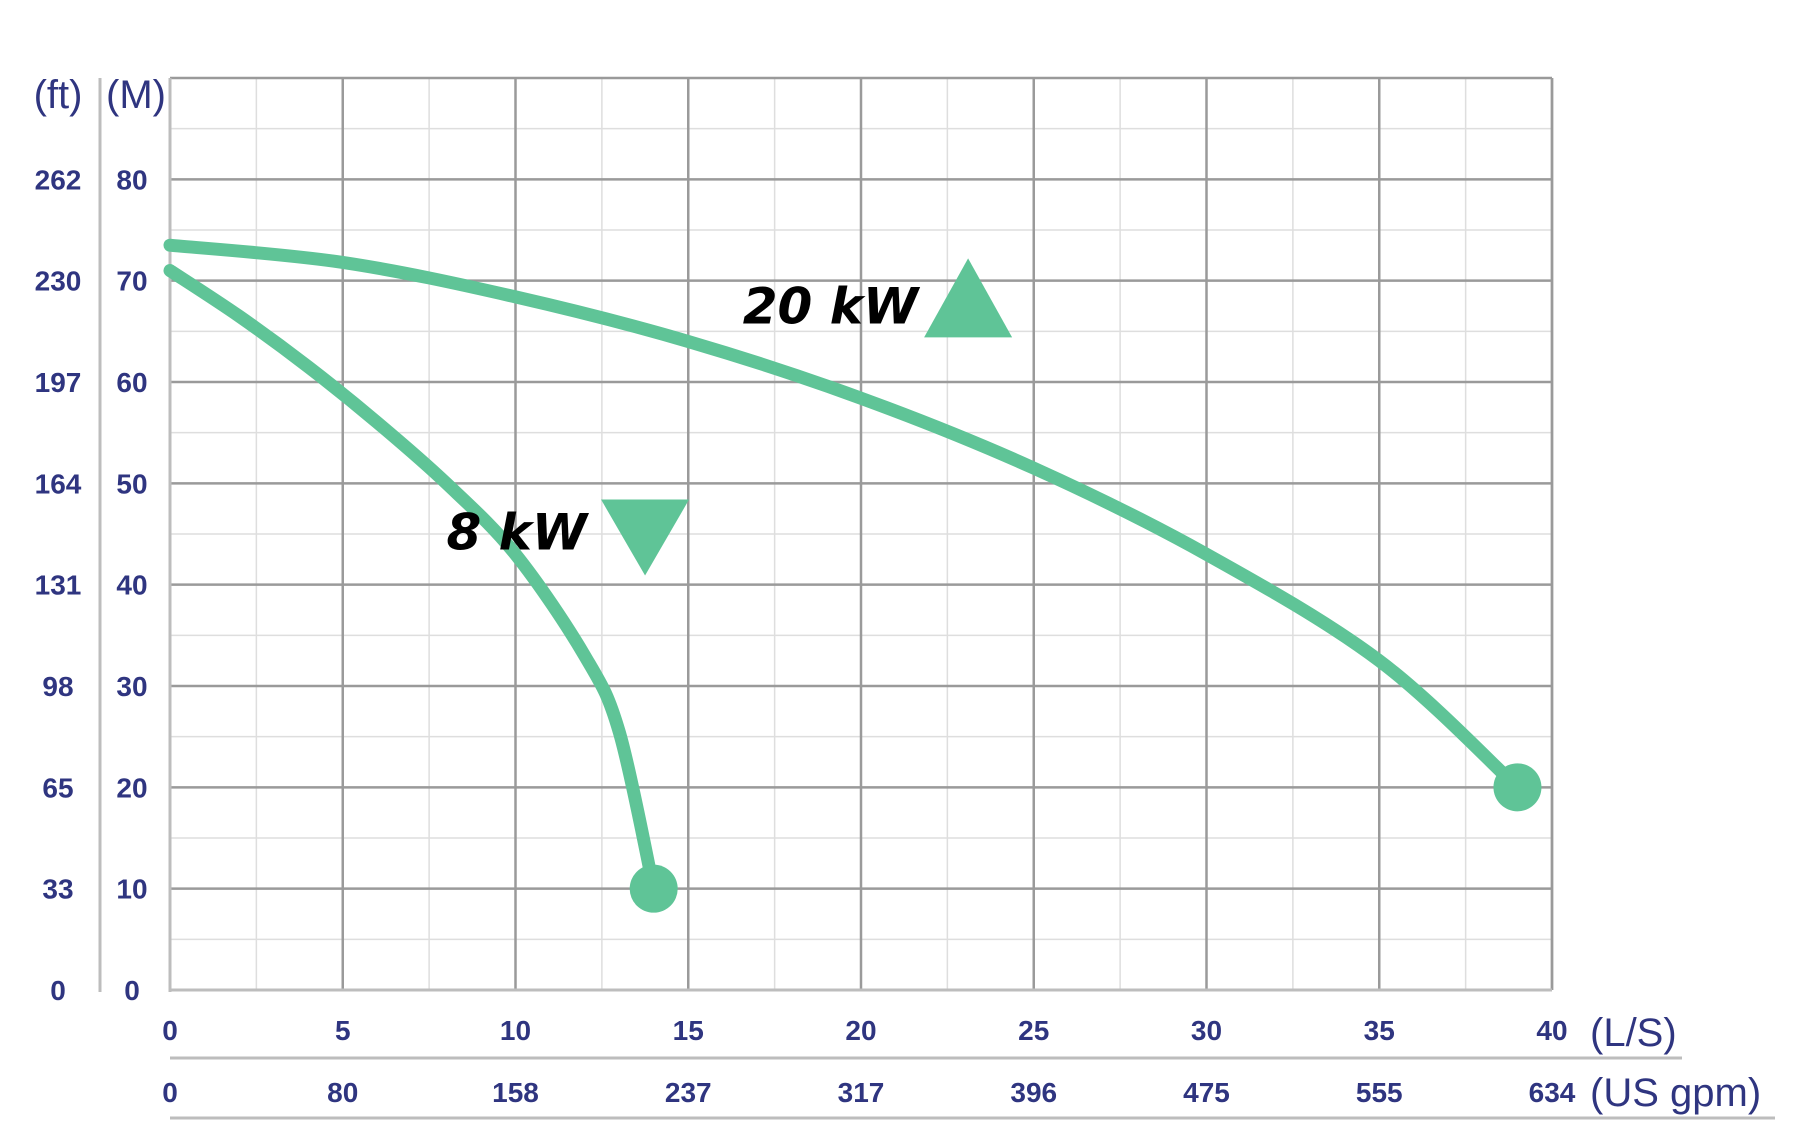 The height and width of the screenshot is (1143, 1800). Describe the element at coordinates (645, 537) in the screenshot. I see `triangle-down-icon` at that location.